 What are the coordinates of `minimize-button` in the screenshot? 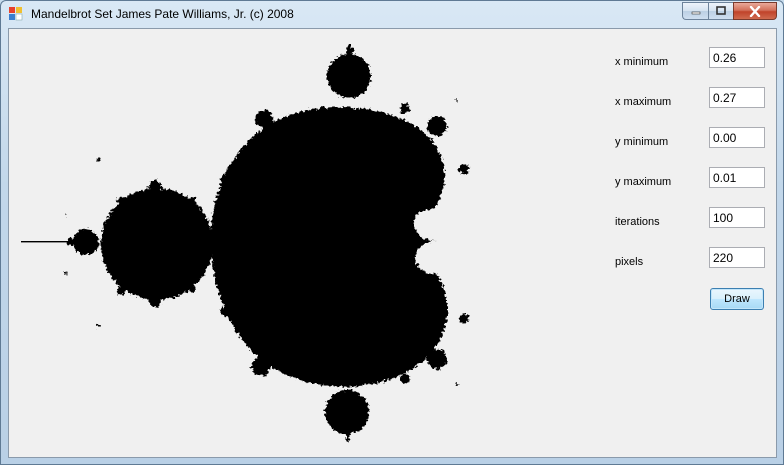 It's located at (695, 11).